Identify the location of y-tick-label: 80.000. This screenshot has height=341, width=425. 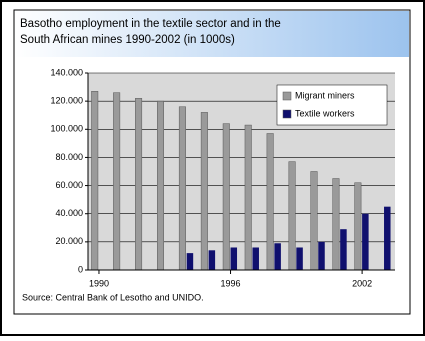
(69, 157).